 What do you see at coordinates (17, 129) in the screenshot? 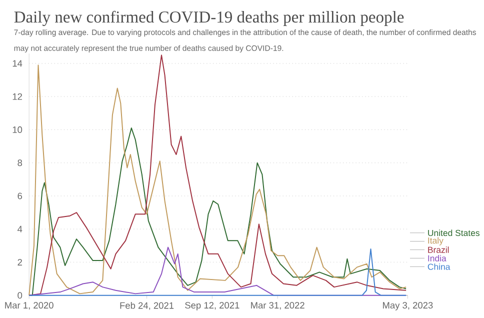
I see `y-tick-label: 10` at bounding box center [17, 129].